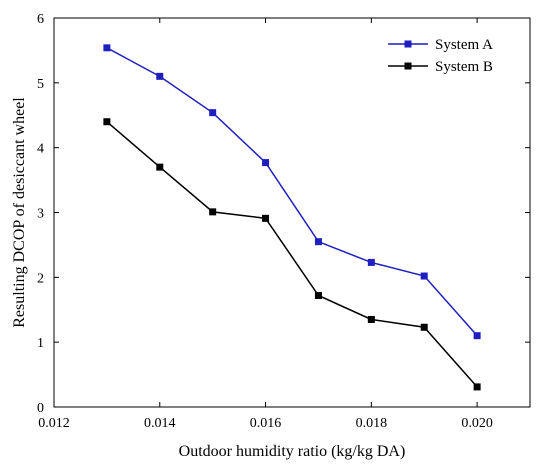 This screenshot has width=550, height=470. What do you see at coordinates (40, 84) in the screenshot?
I see `y-tick-label: 5` at bounding box center [40, 84].